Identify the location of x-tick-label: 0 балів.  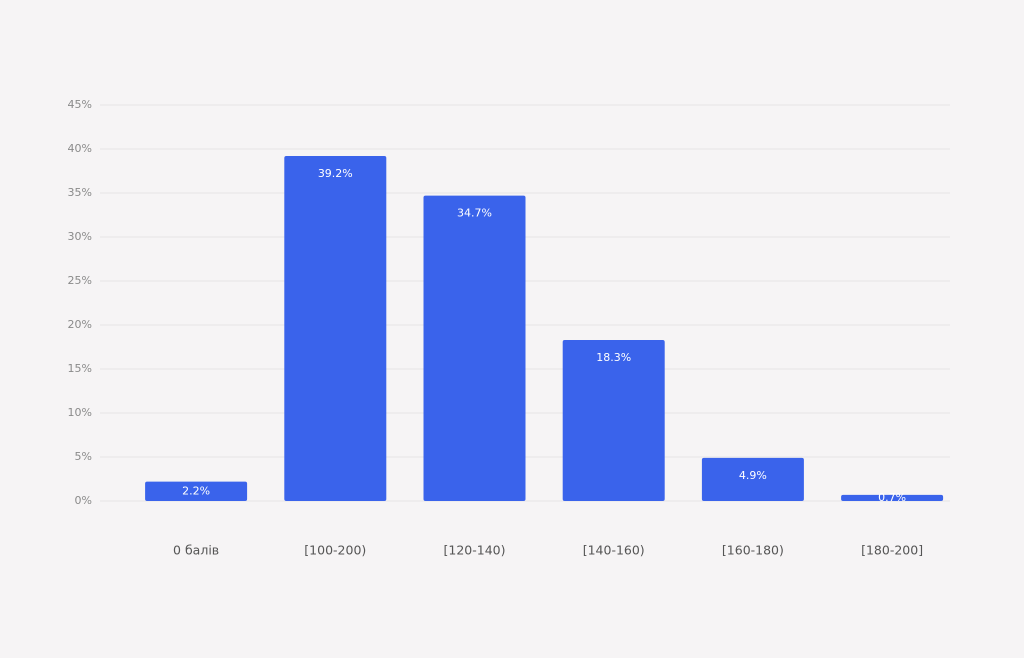
(196, 550).